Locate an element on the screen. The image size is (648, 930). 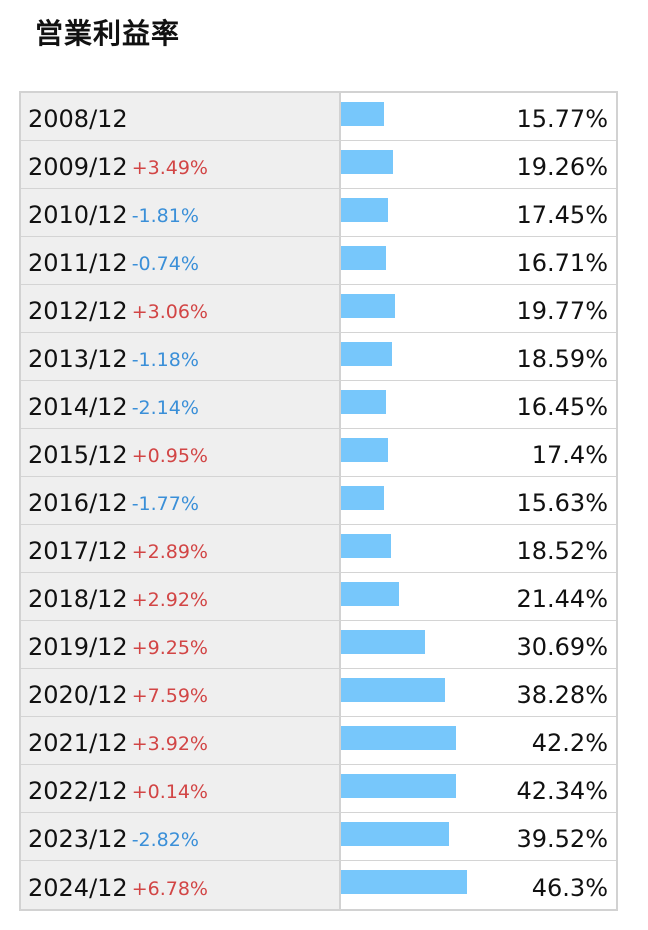
year-label: 2012/12 is located at coordinates (78, 311).